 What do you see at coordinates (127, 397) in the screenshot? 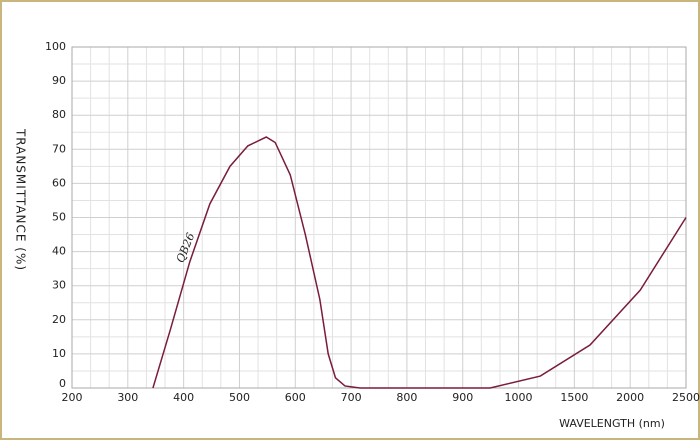
I see `x-tick-label: 300` at bounding box center [127, 397].